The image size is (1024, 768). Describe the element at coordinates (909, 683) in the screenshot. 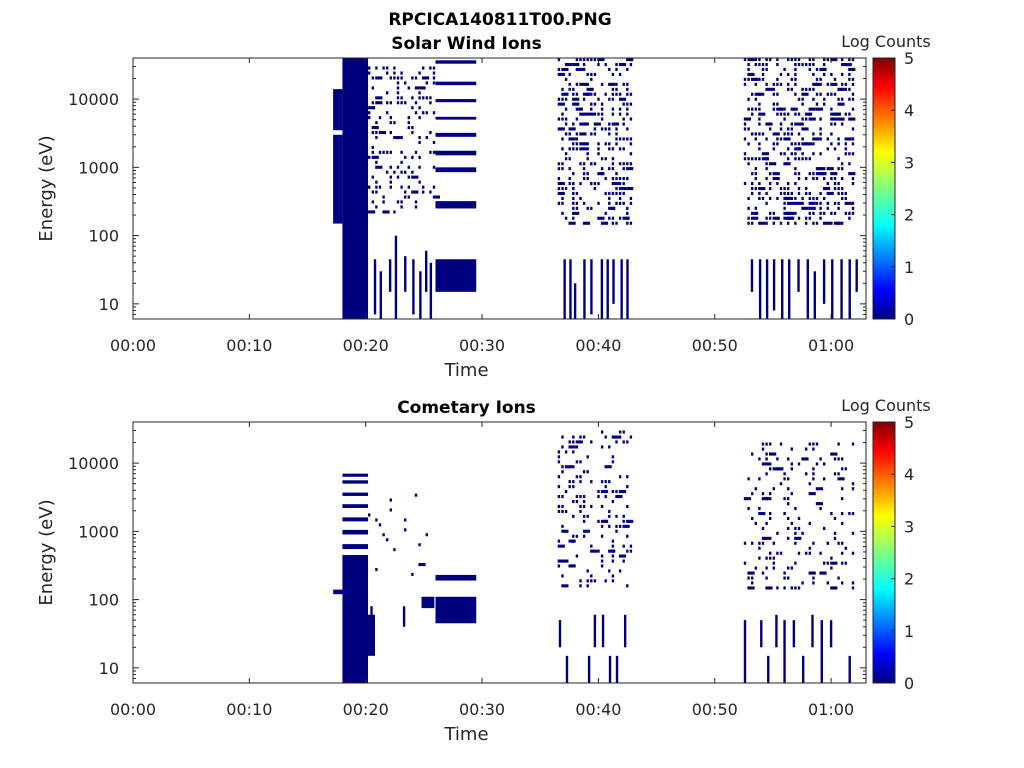

I see `colorbar-tick-label: 0` at that location.